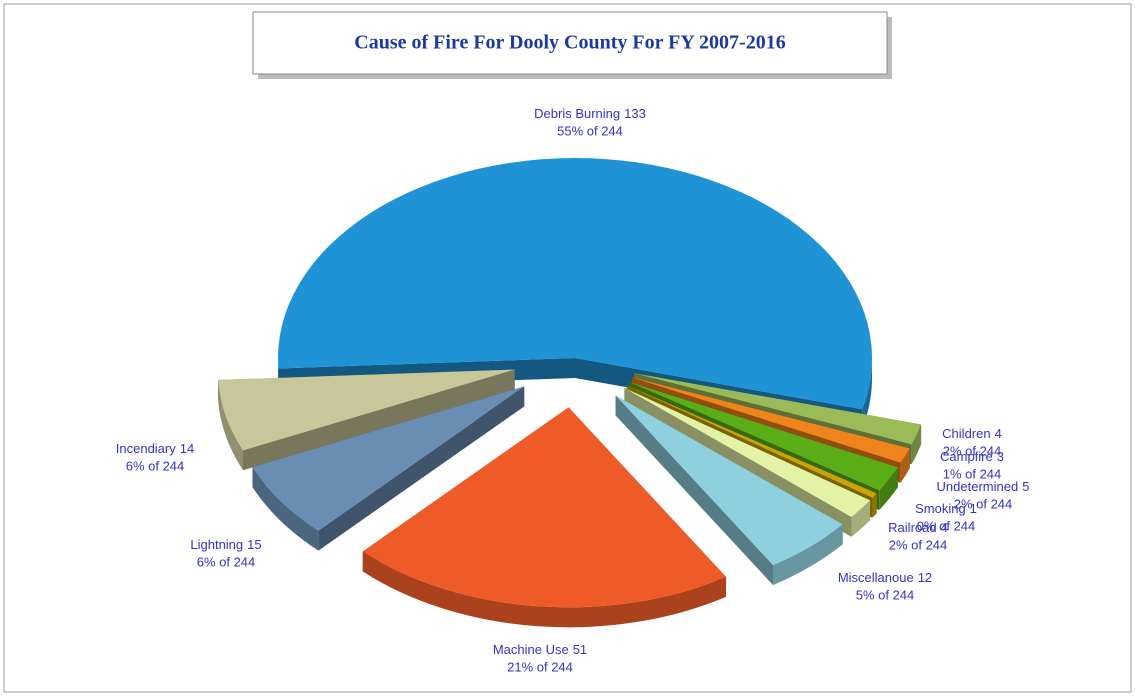 This screenshot has width=1135, height=696. Describe the element at coordinates (912, 527) in the screenshot. I see `label-name: Railroad` at that location.